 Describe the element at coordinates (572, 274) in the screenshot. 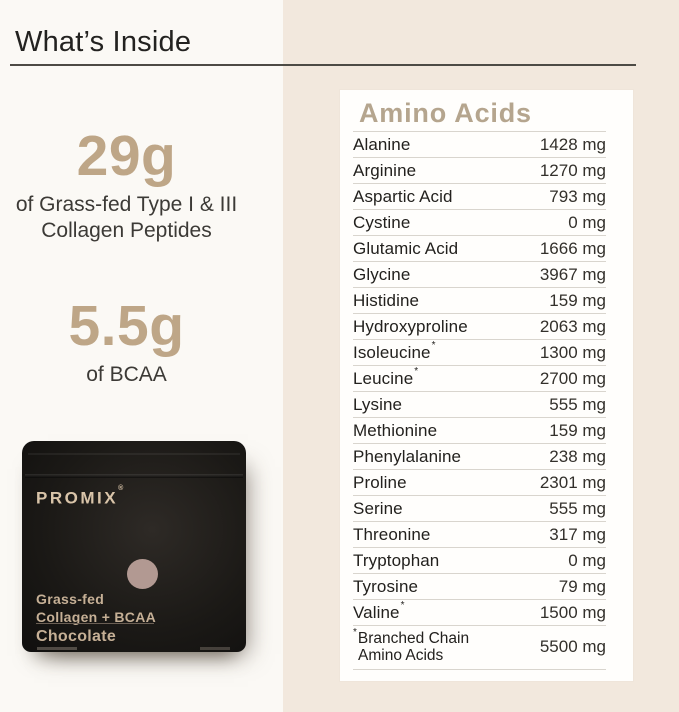

I see `amino-amount: 3967 mg` at that location.